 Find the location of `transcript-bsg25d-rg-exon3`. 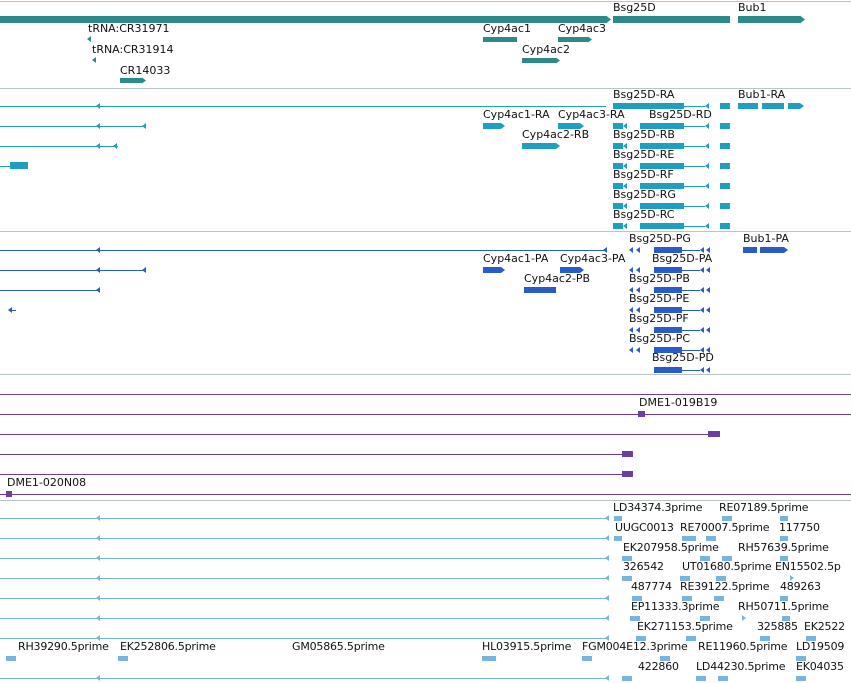

transcript-bsg25d-rg-exon3 is located at coordinates (725, 206).